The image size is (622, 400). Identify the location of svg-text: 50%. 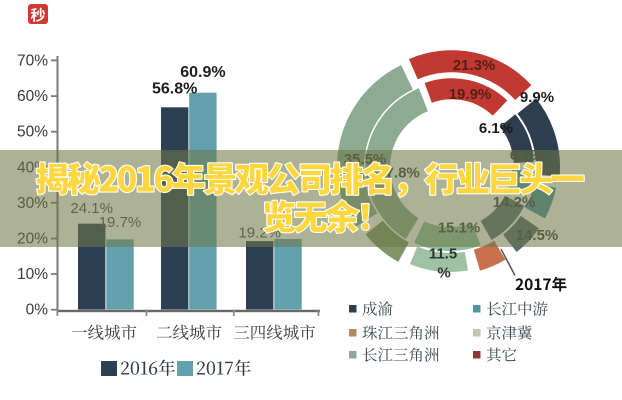
(32, 132).